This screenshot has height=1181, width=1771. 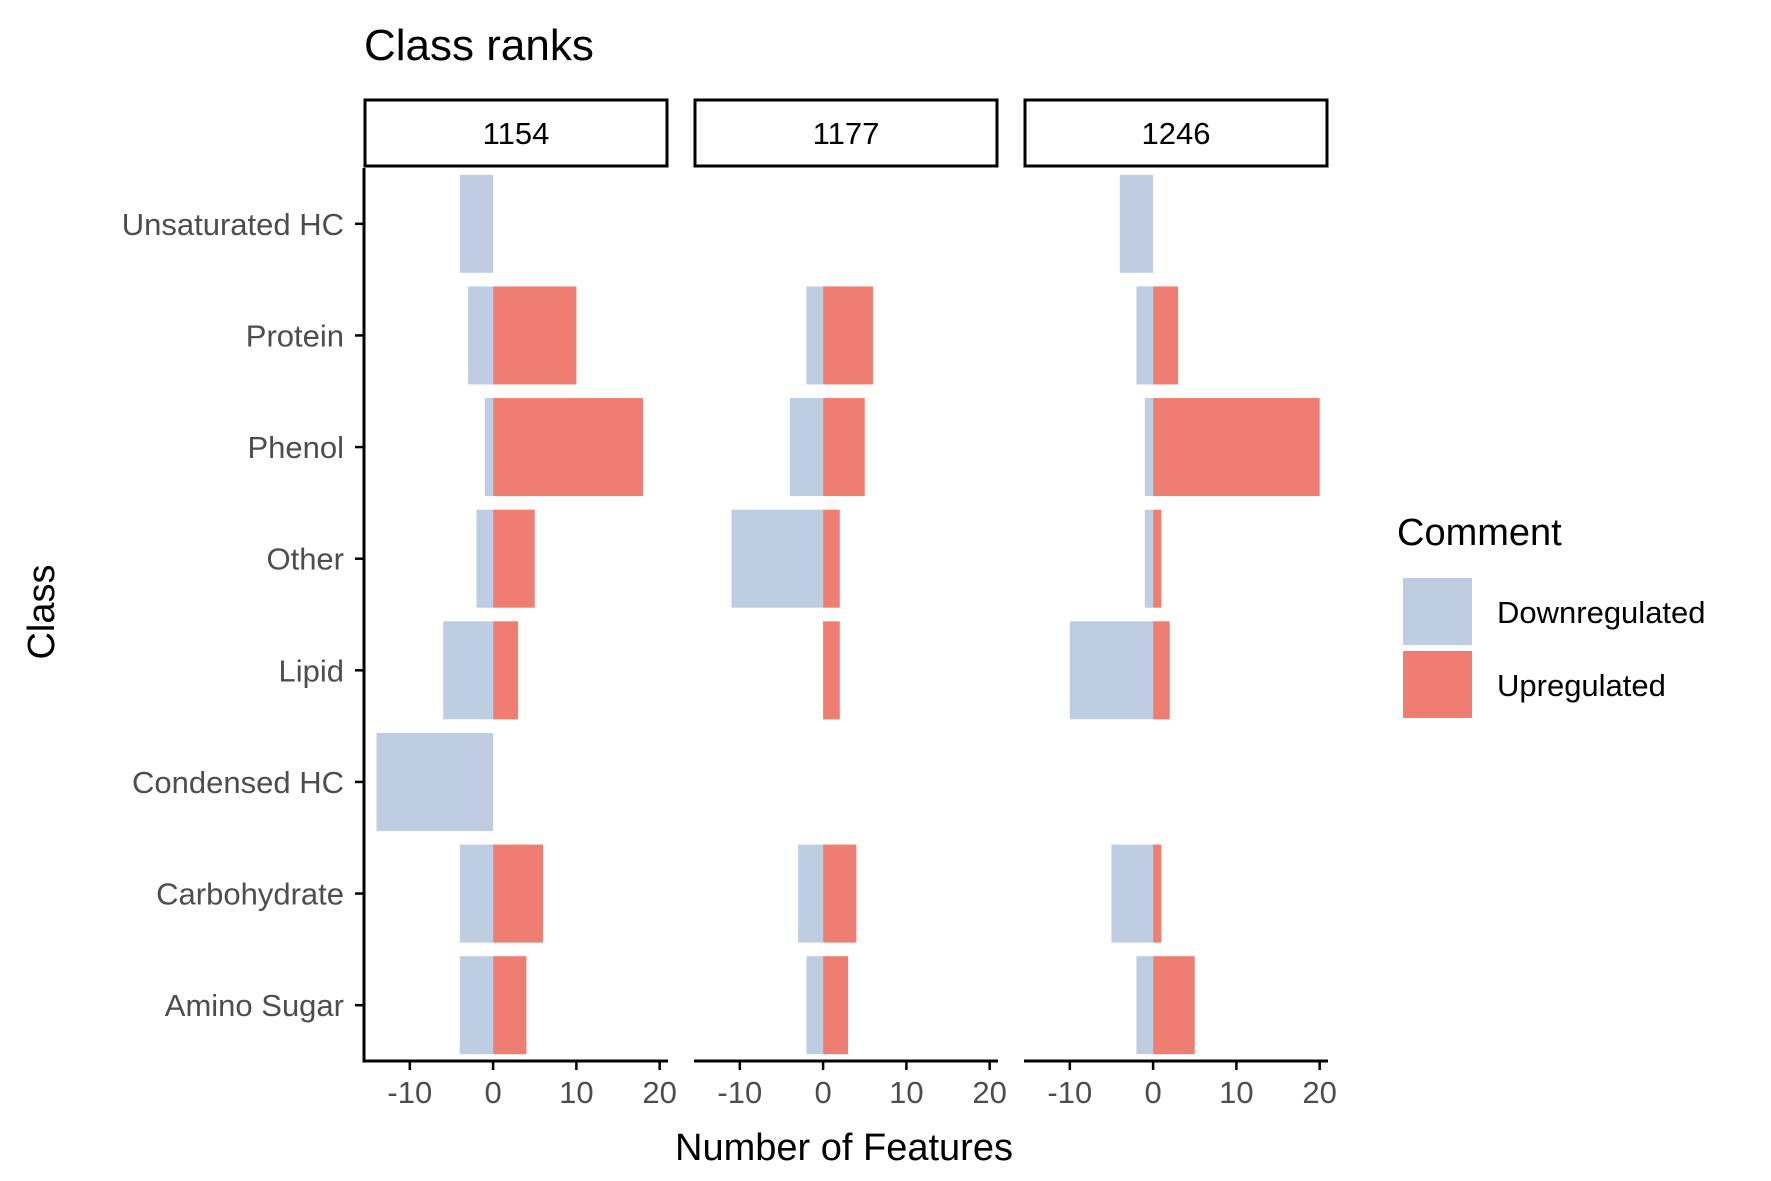 I want to click on bar-1246-lipid-downregulated, so click(x=1111, y=670).